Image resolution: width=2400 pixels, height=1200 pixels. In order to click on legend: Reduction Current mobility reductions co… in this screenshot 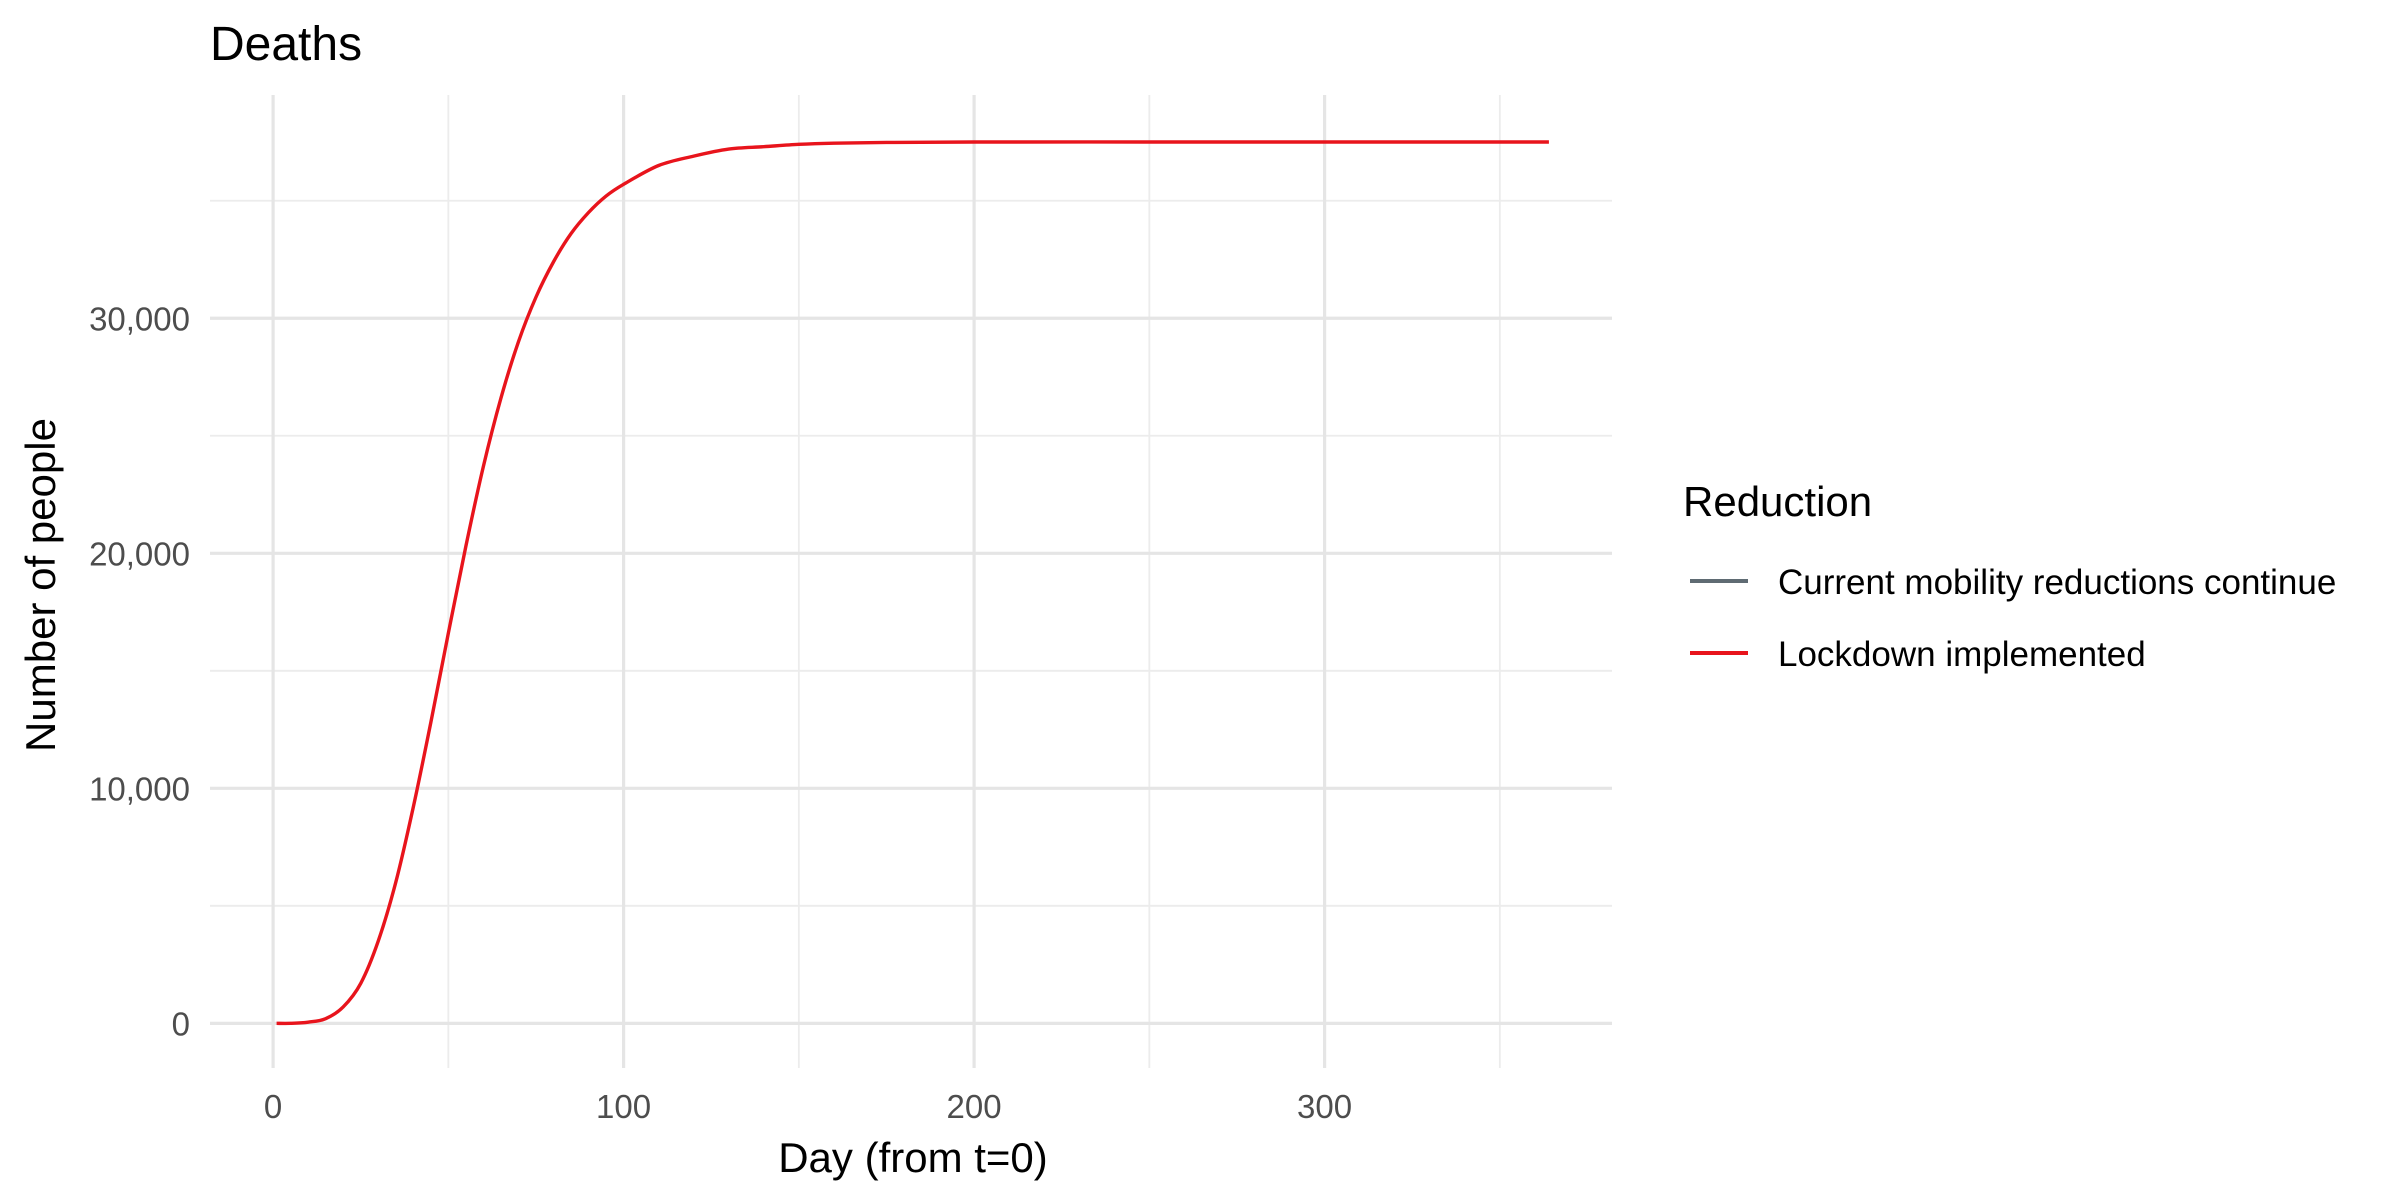, I will do `click(2009, 576)`.